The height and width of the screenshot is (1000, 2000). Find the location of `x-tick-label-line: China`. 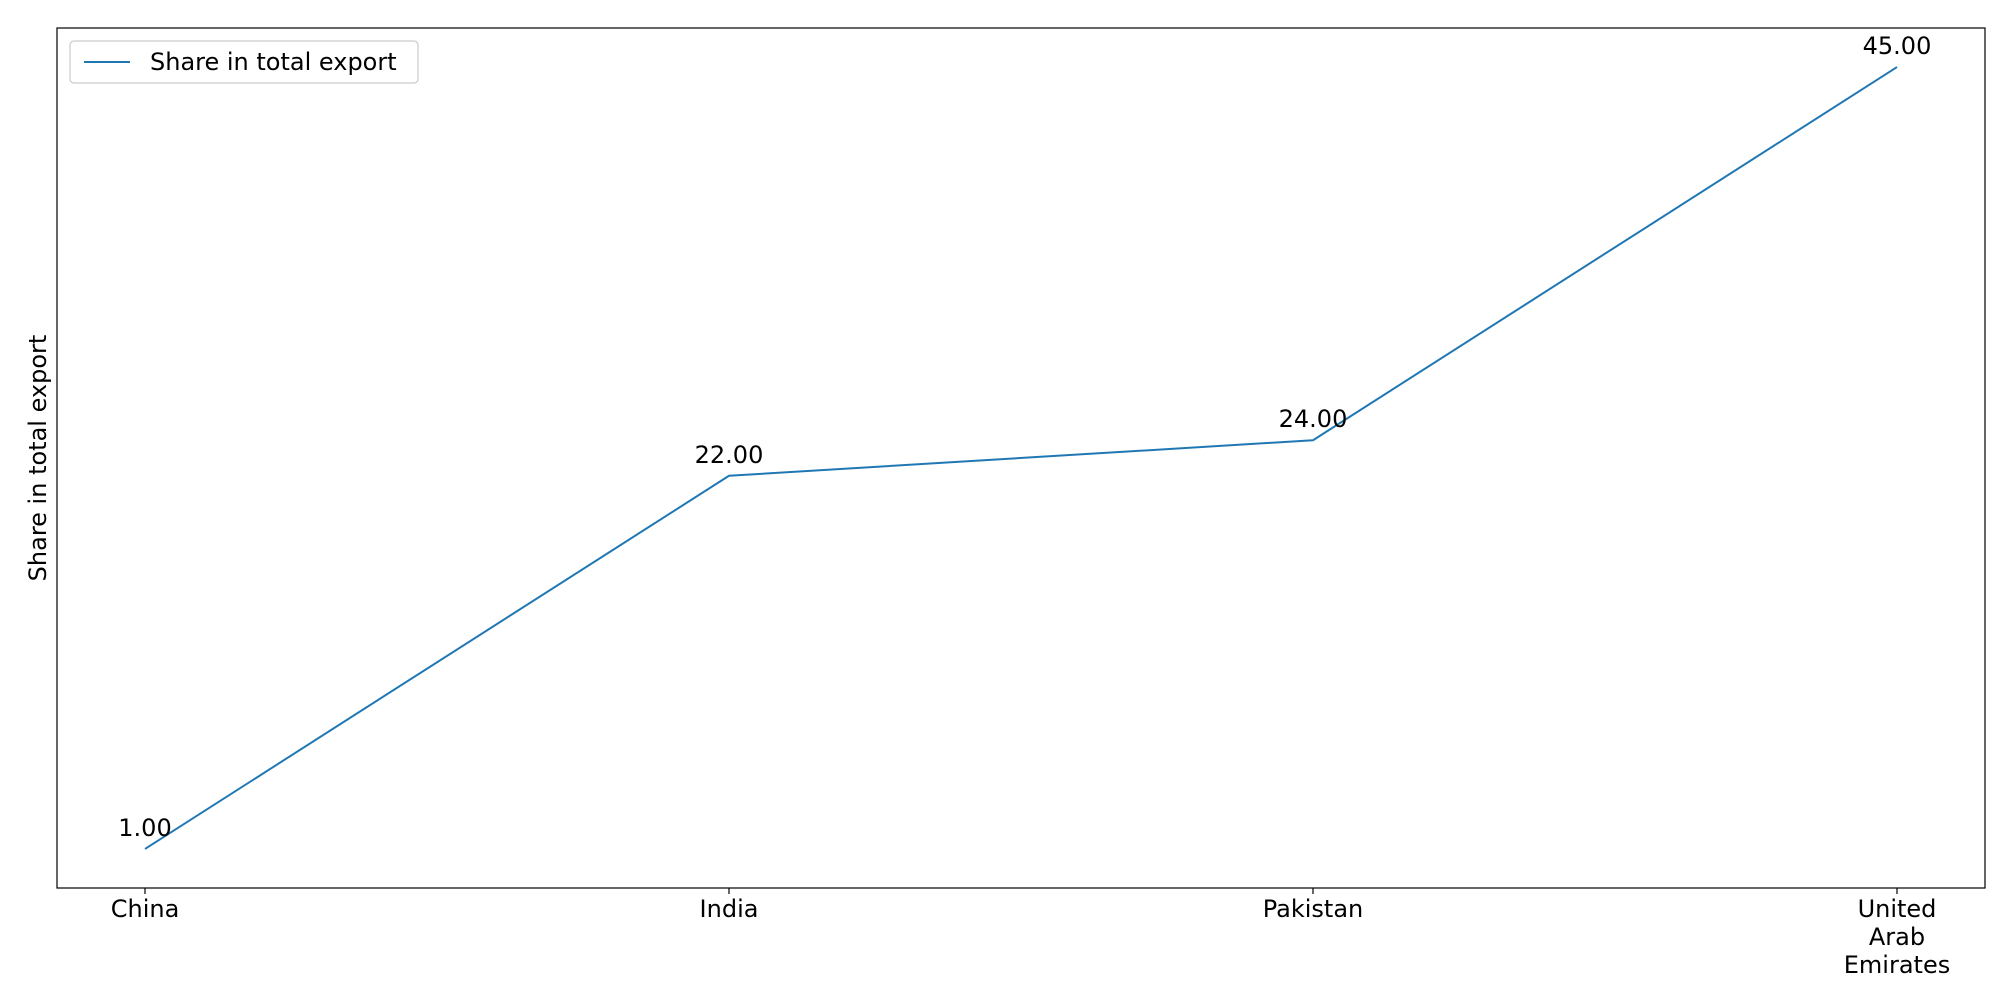

x-tick-label-line: China is located at coordinates (145, 909).